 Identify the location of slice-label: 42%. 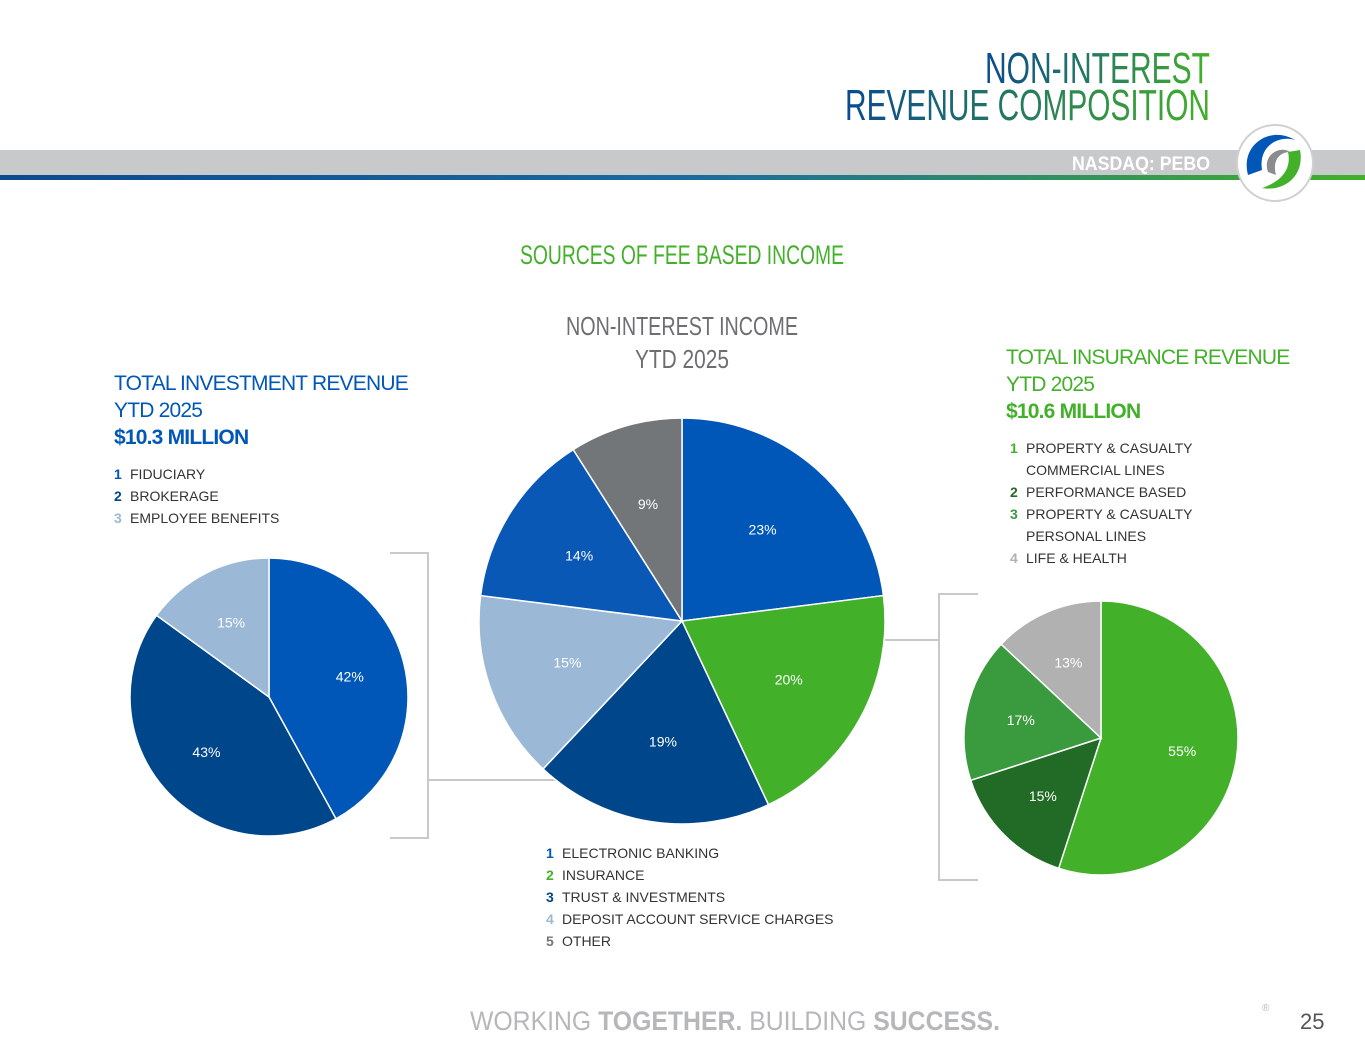
(350, 676).